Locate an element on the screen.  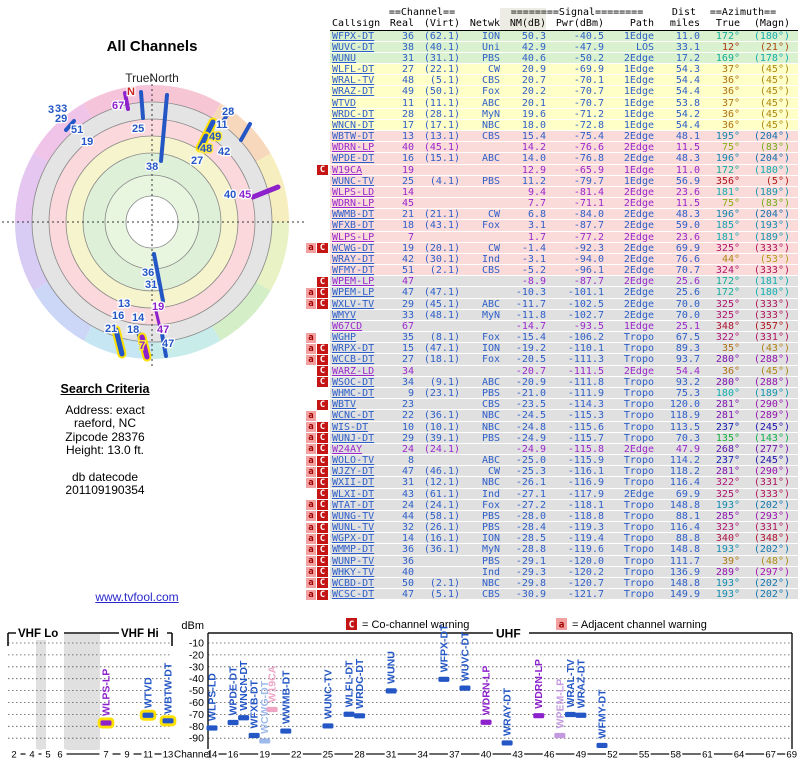
callsign-link: W67CD is located at coordinates (347, 326).